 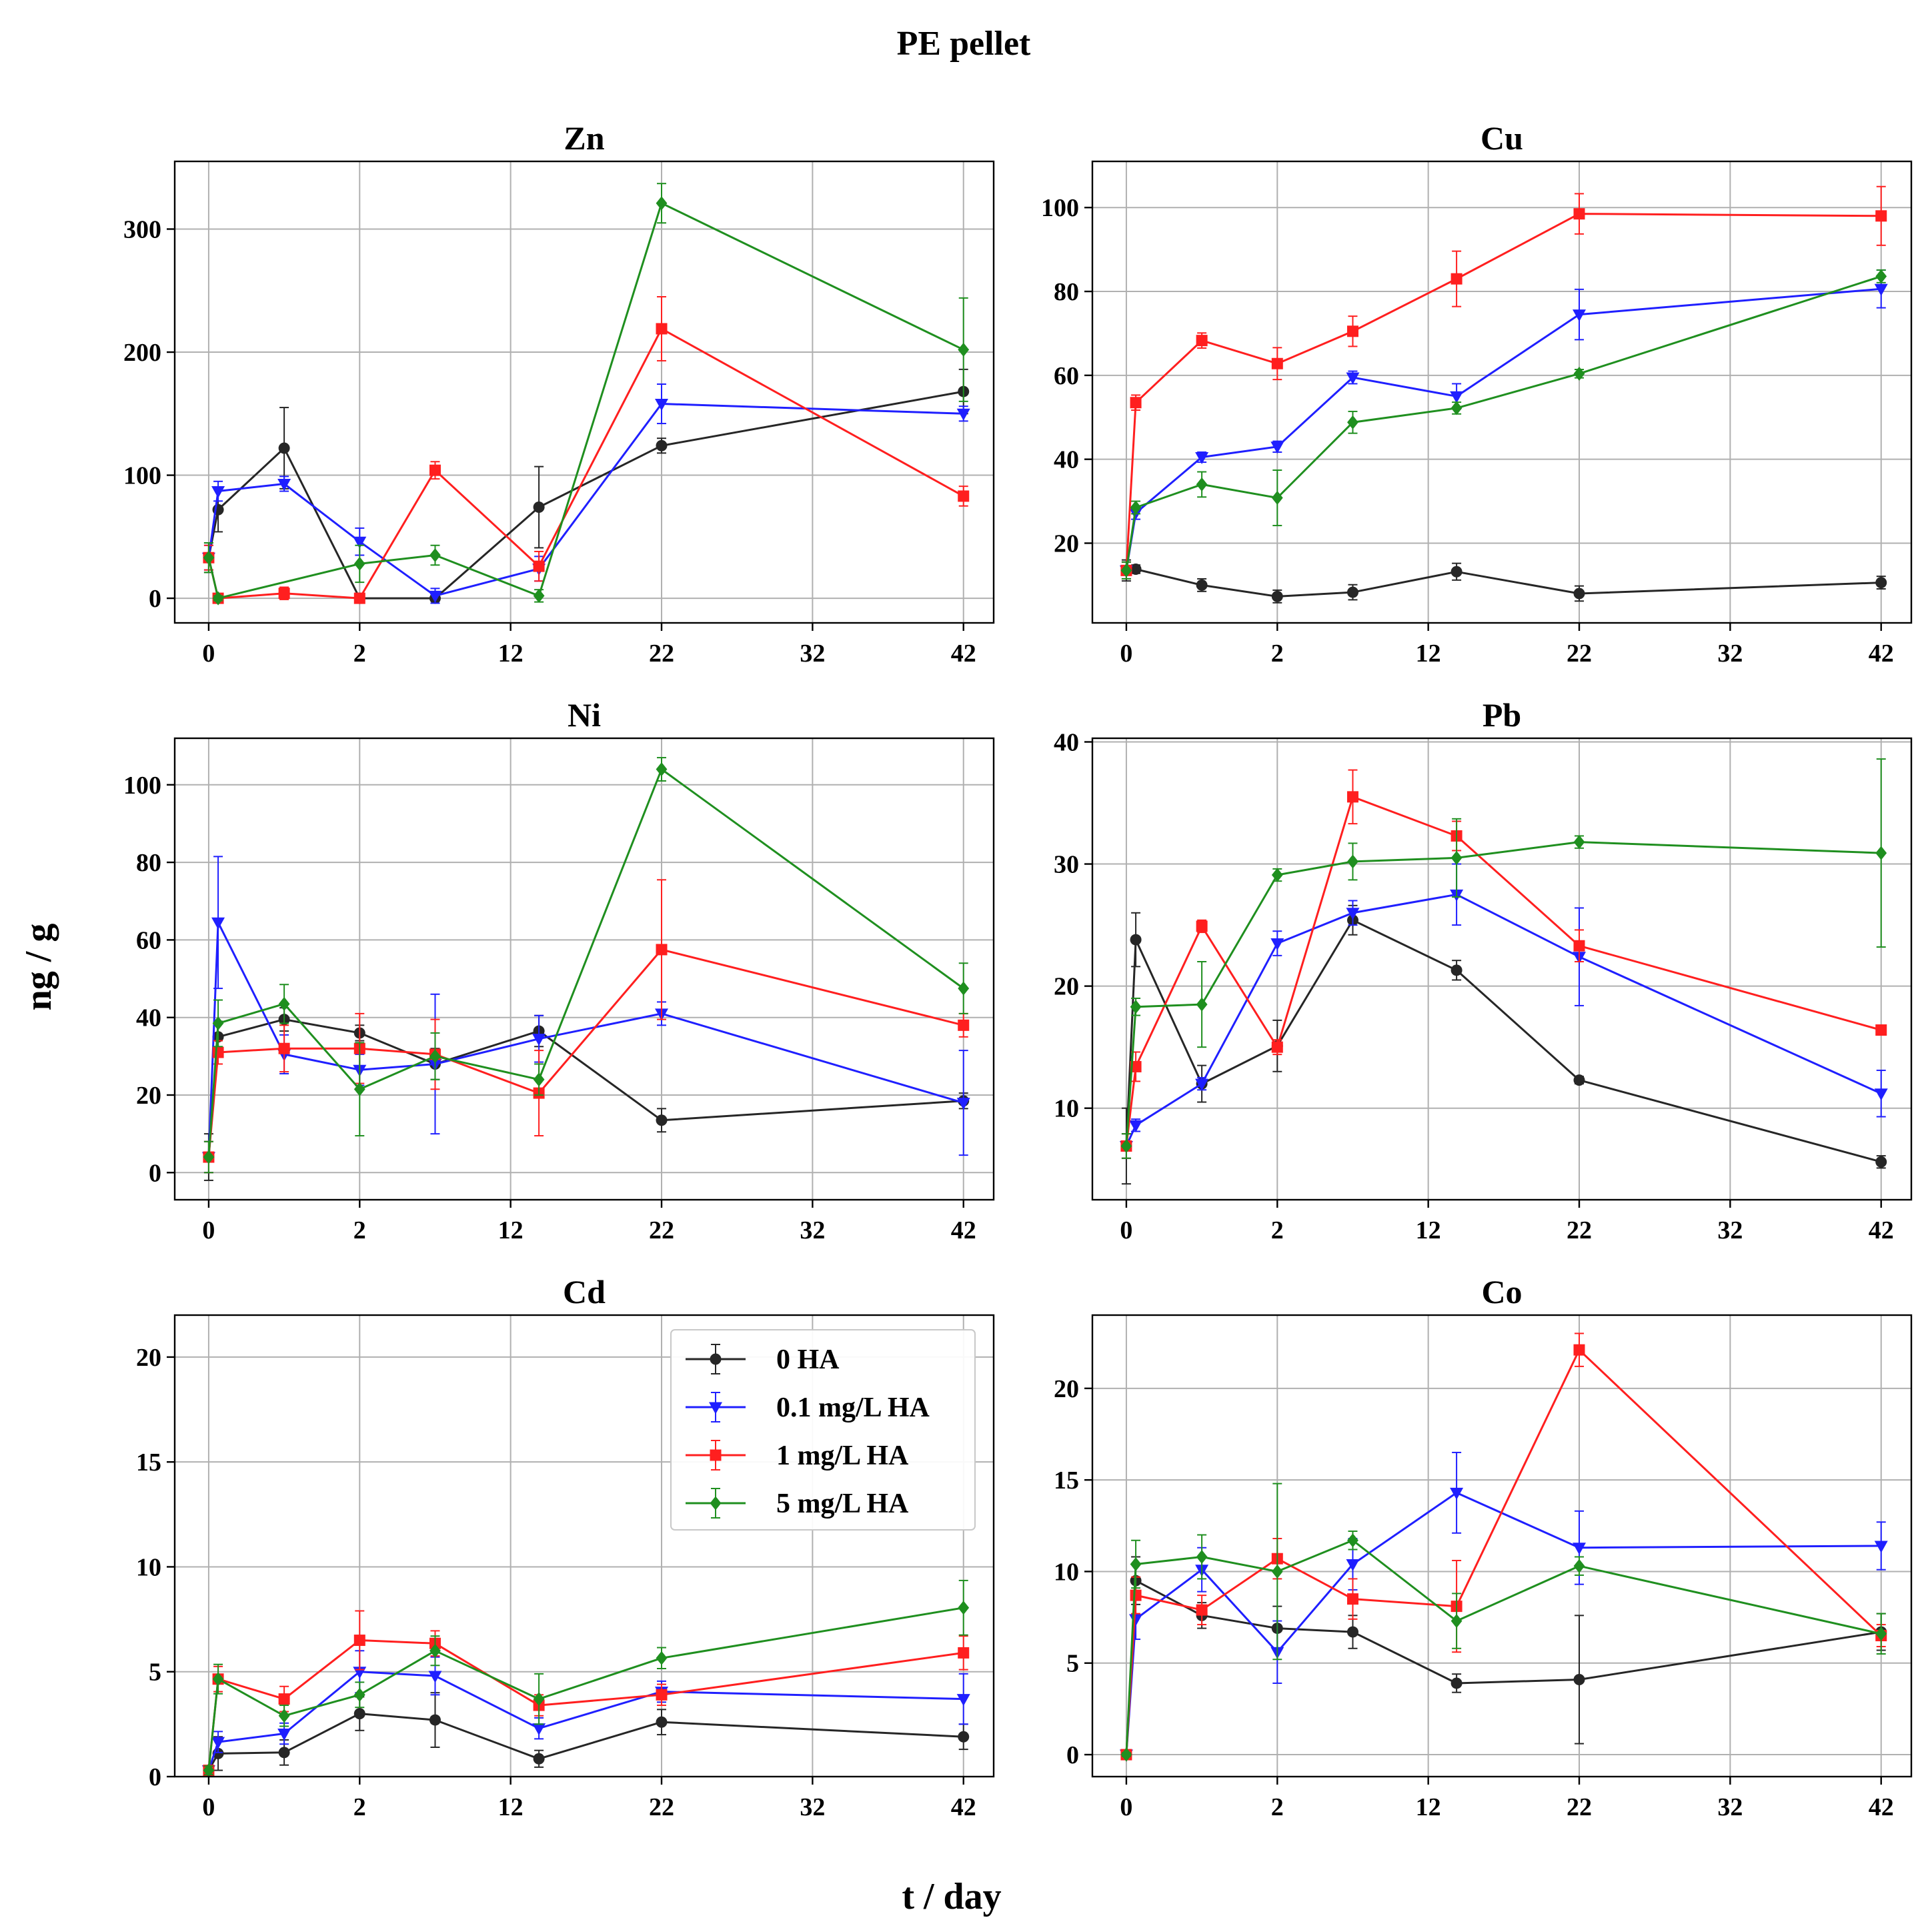 What do you see at coordinates (142, 353) in the screenshot?
I see `y-tick-label: 200` at bounding box center [142, 353].